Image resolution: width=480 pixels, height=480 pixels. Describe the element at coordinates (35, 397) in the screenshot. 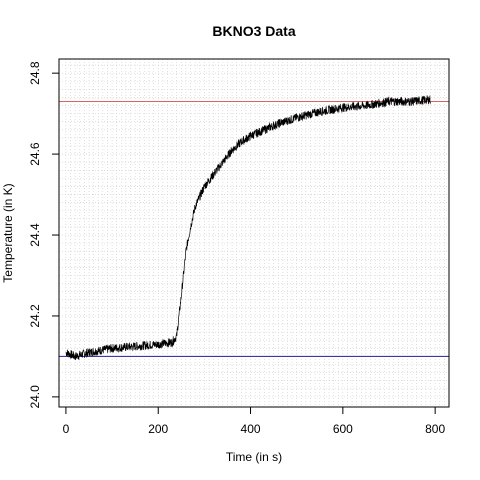

I see `y-tick-label: 24.0` at that location.